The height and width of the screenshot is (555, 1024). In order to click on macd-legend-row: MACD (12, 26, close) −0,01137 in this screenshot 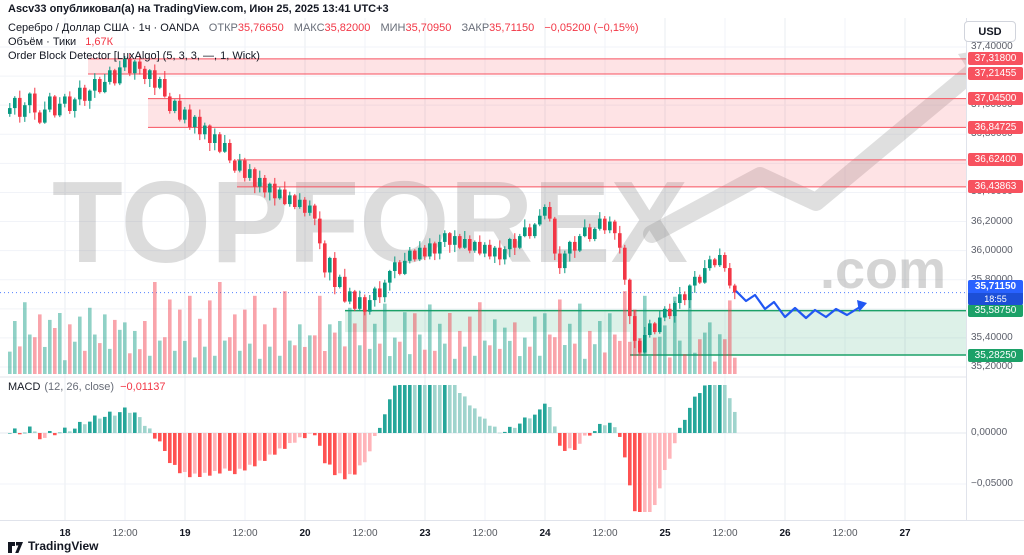, I will do `click(86, 387)`.